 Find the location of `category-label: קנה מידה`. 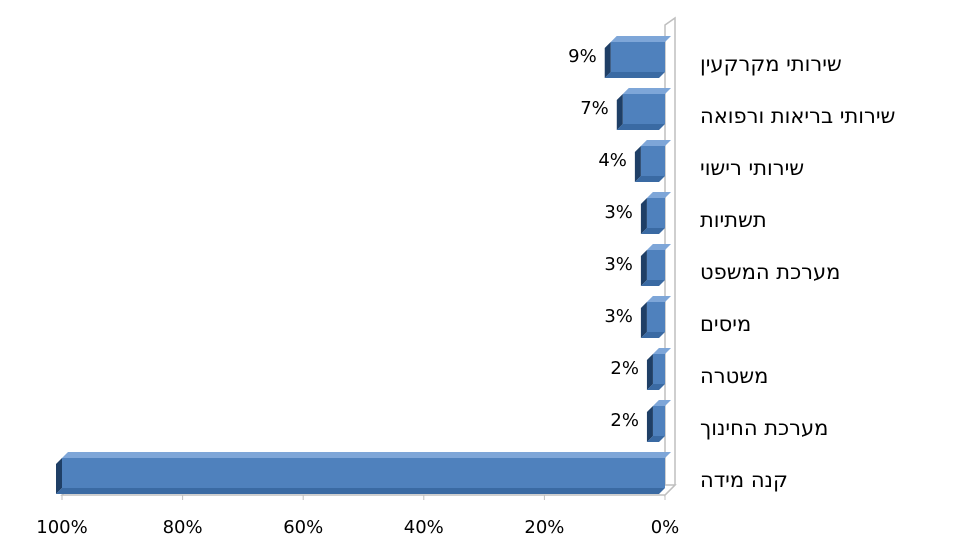

category-label: קנה מידה is located at coordinates (744, 480).